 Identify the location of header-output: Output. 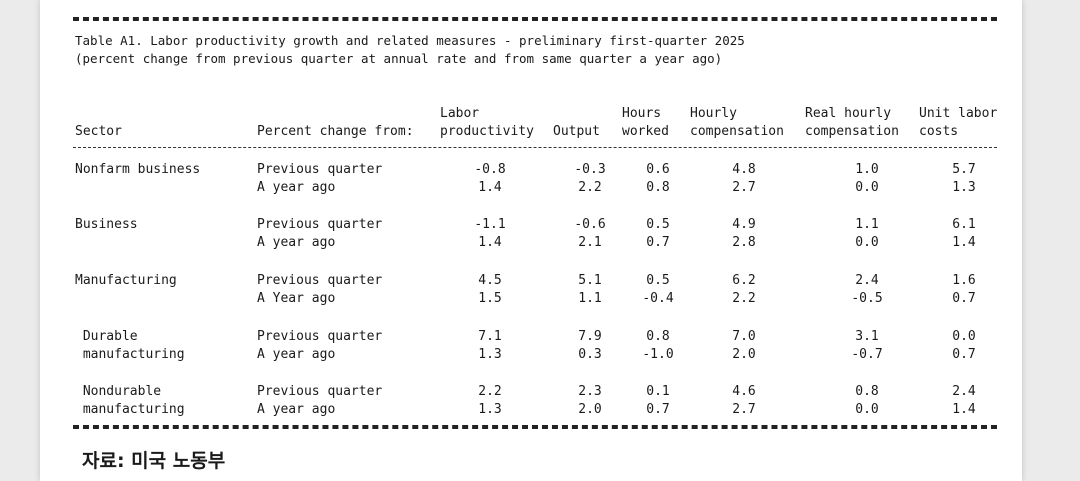
(576, 131).